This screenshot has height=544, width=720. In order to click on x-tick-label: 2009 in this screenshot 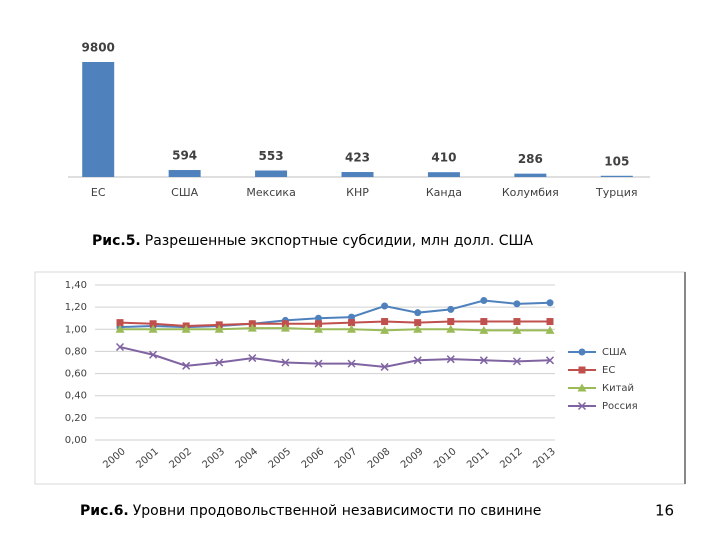, I will do `click(412, 458)`.